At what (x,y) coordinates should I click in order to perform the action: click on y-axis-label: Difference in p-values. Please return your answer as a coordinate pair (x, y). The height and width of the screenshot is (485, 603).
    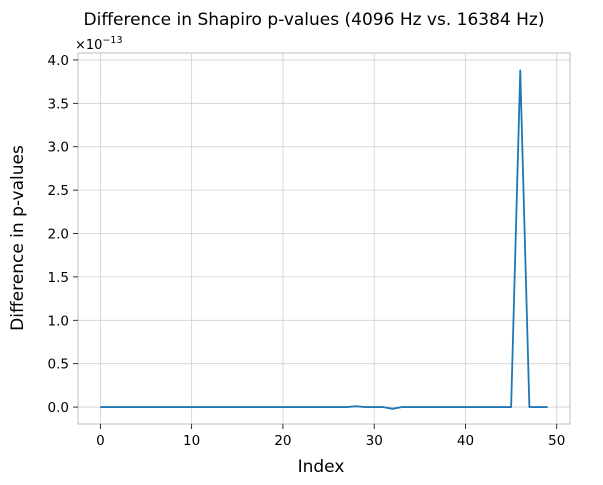
    Looking at the image, I should click on (18, 238).